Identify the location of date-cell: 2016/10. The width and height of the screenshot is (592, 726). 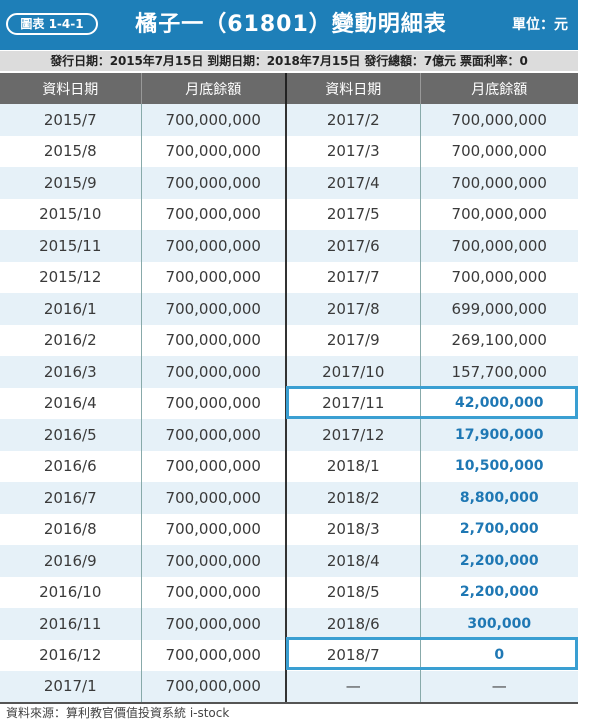
(71, 592).